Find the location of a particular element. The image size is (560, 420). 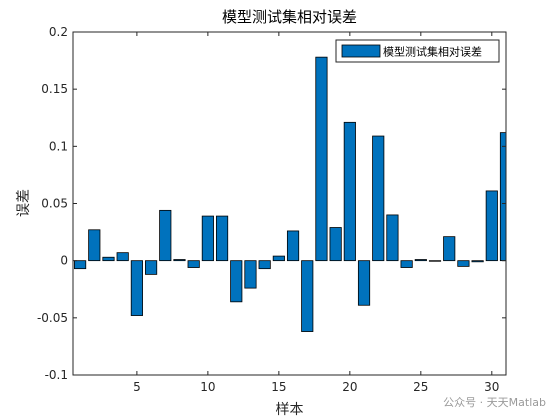

y-tick-label: -0.1 is located at coordinates (56, 375).